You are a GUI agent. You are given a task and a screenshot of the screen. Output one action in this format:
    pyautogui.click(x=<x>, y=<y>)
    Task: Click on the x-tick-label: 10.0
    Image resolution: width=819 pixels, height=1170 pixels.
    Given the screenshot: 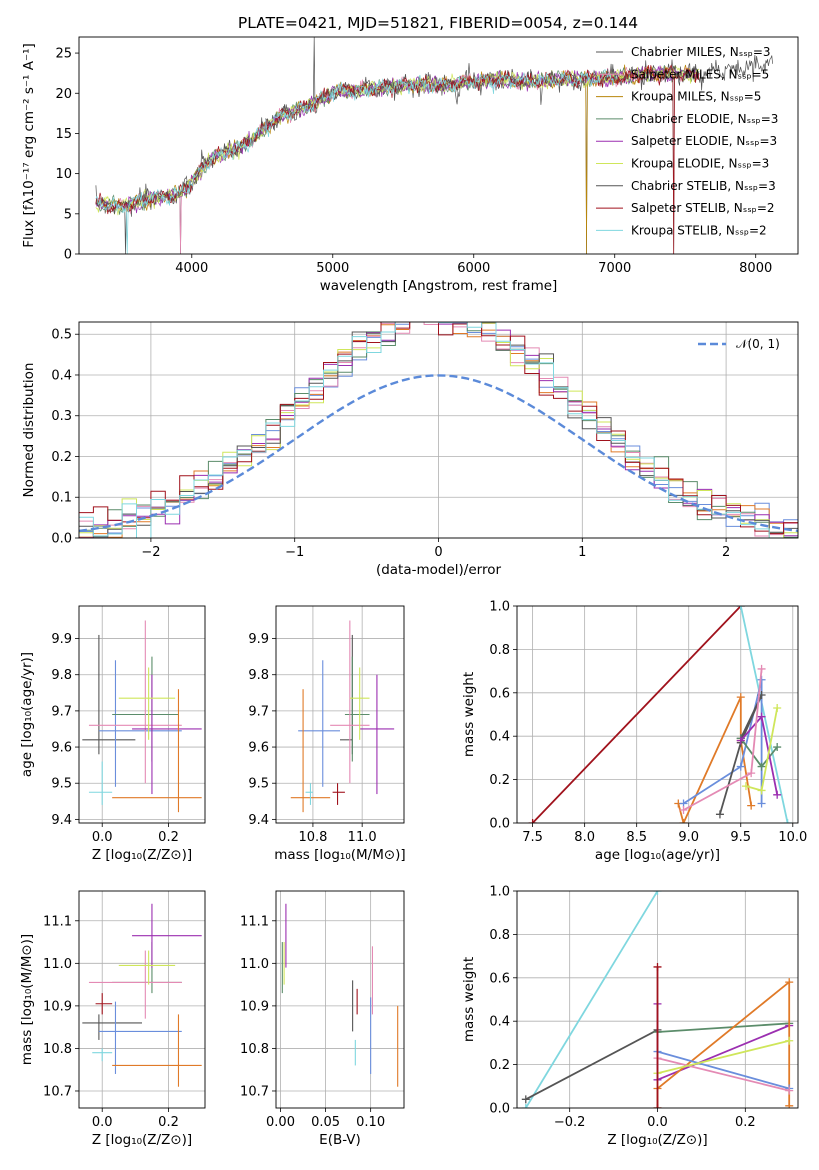 What is the action you would take?
    pyautogui.click(x=792, y=837)
    